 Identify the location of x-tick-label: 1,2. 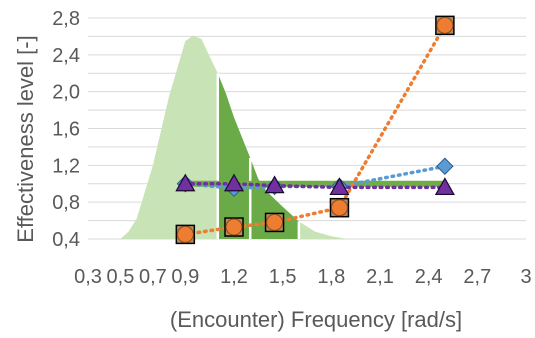
(234, 277).